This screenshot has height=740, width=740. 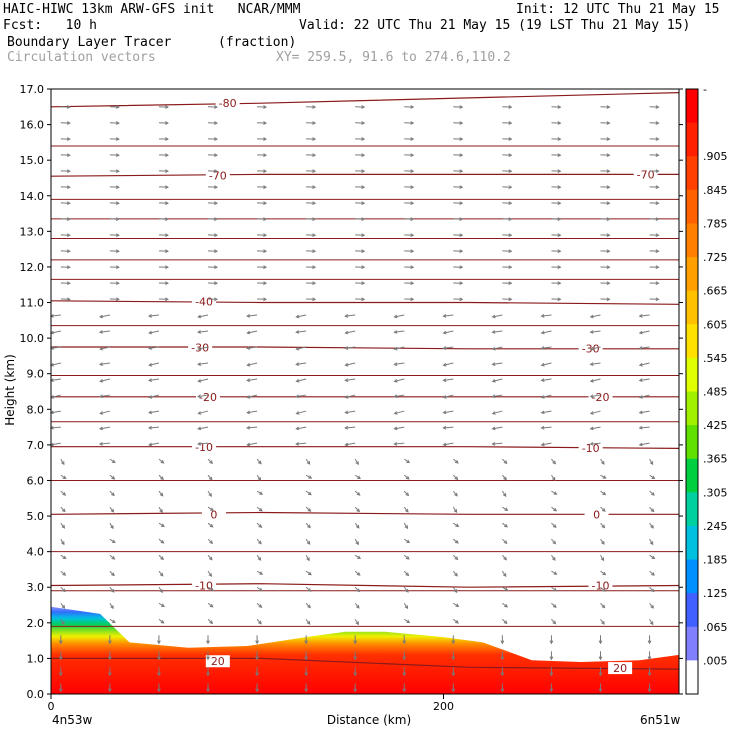 I want to click on header-model: HAIC-HIWC 13km ARW-GFS init NCAR/MMM, so click(x=152, y=9).